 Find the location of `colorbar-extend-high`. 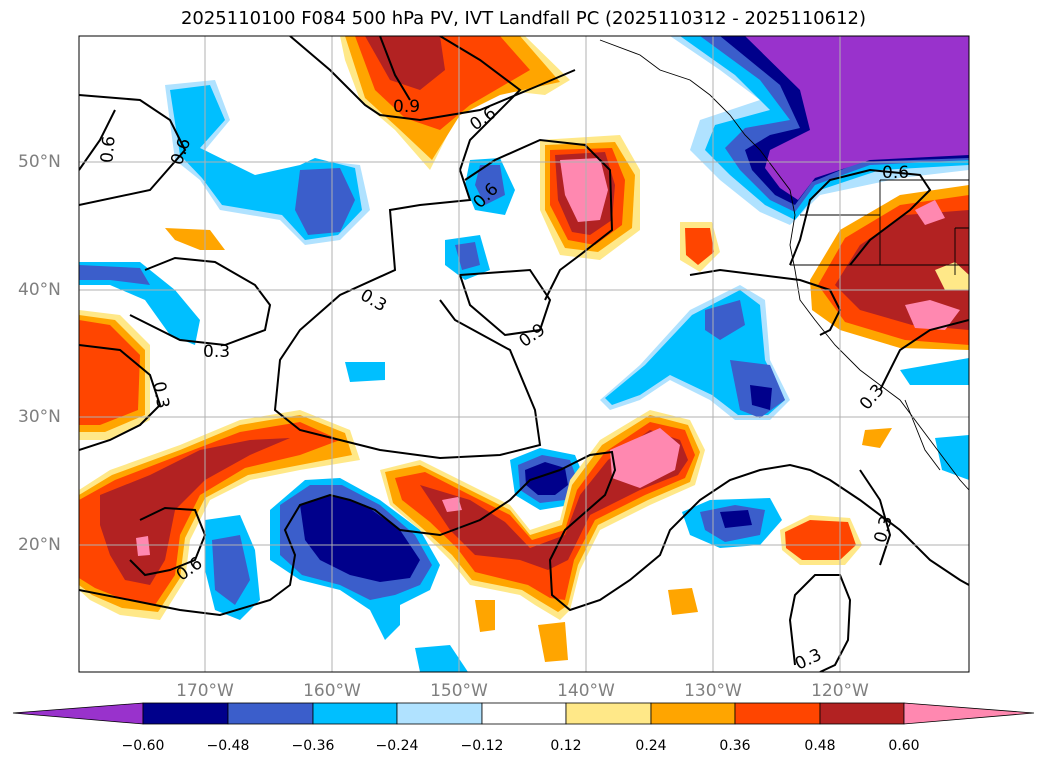

colorbar-extend-high is located at coordinates (969, 713).